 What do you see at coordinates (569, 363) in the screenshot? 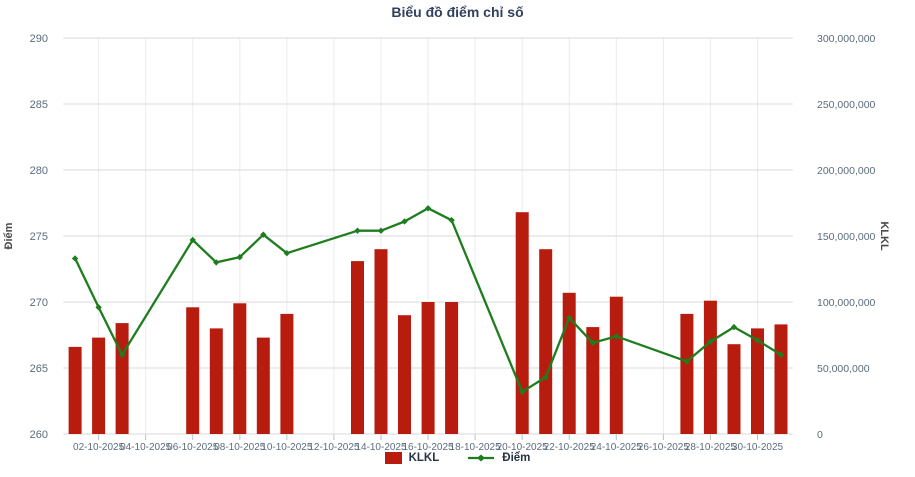
I see `bar-22-10-2025` at bounding box center [569, 363].